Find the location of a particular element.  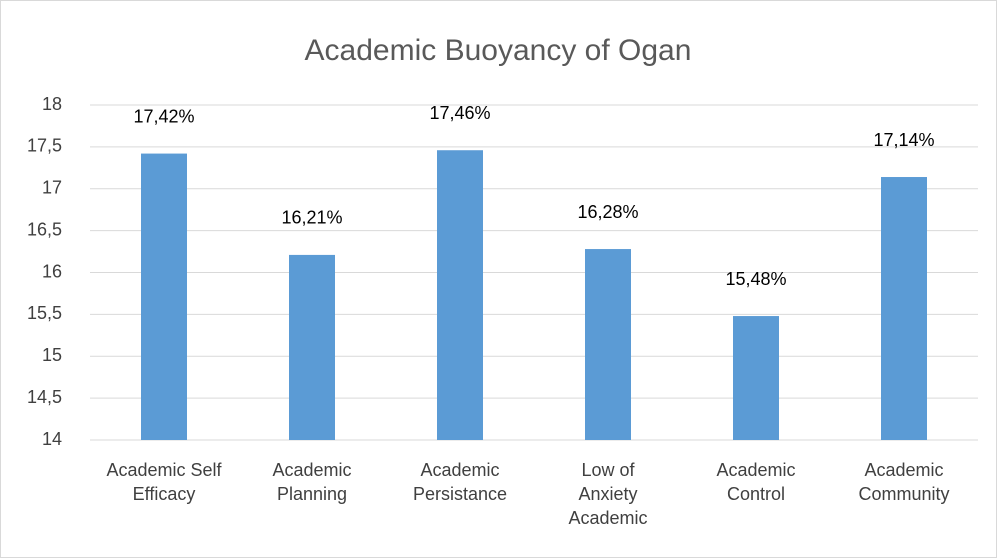

y-tick-label: 14 is located at coordinates (52, 439).